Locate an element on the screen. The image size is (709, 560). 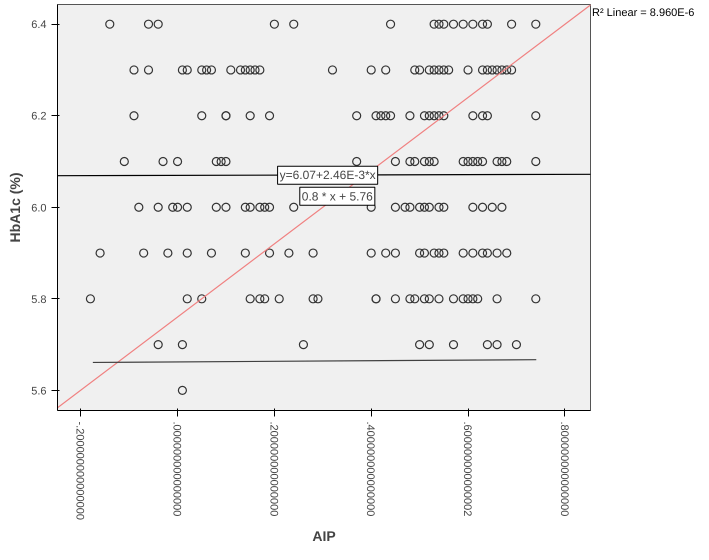
x-tick-label: .800000000000000 is located at coordinates (564, 469).